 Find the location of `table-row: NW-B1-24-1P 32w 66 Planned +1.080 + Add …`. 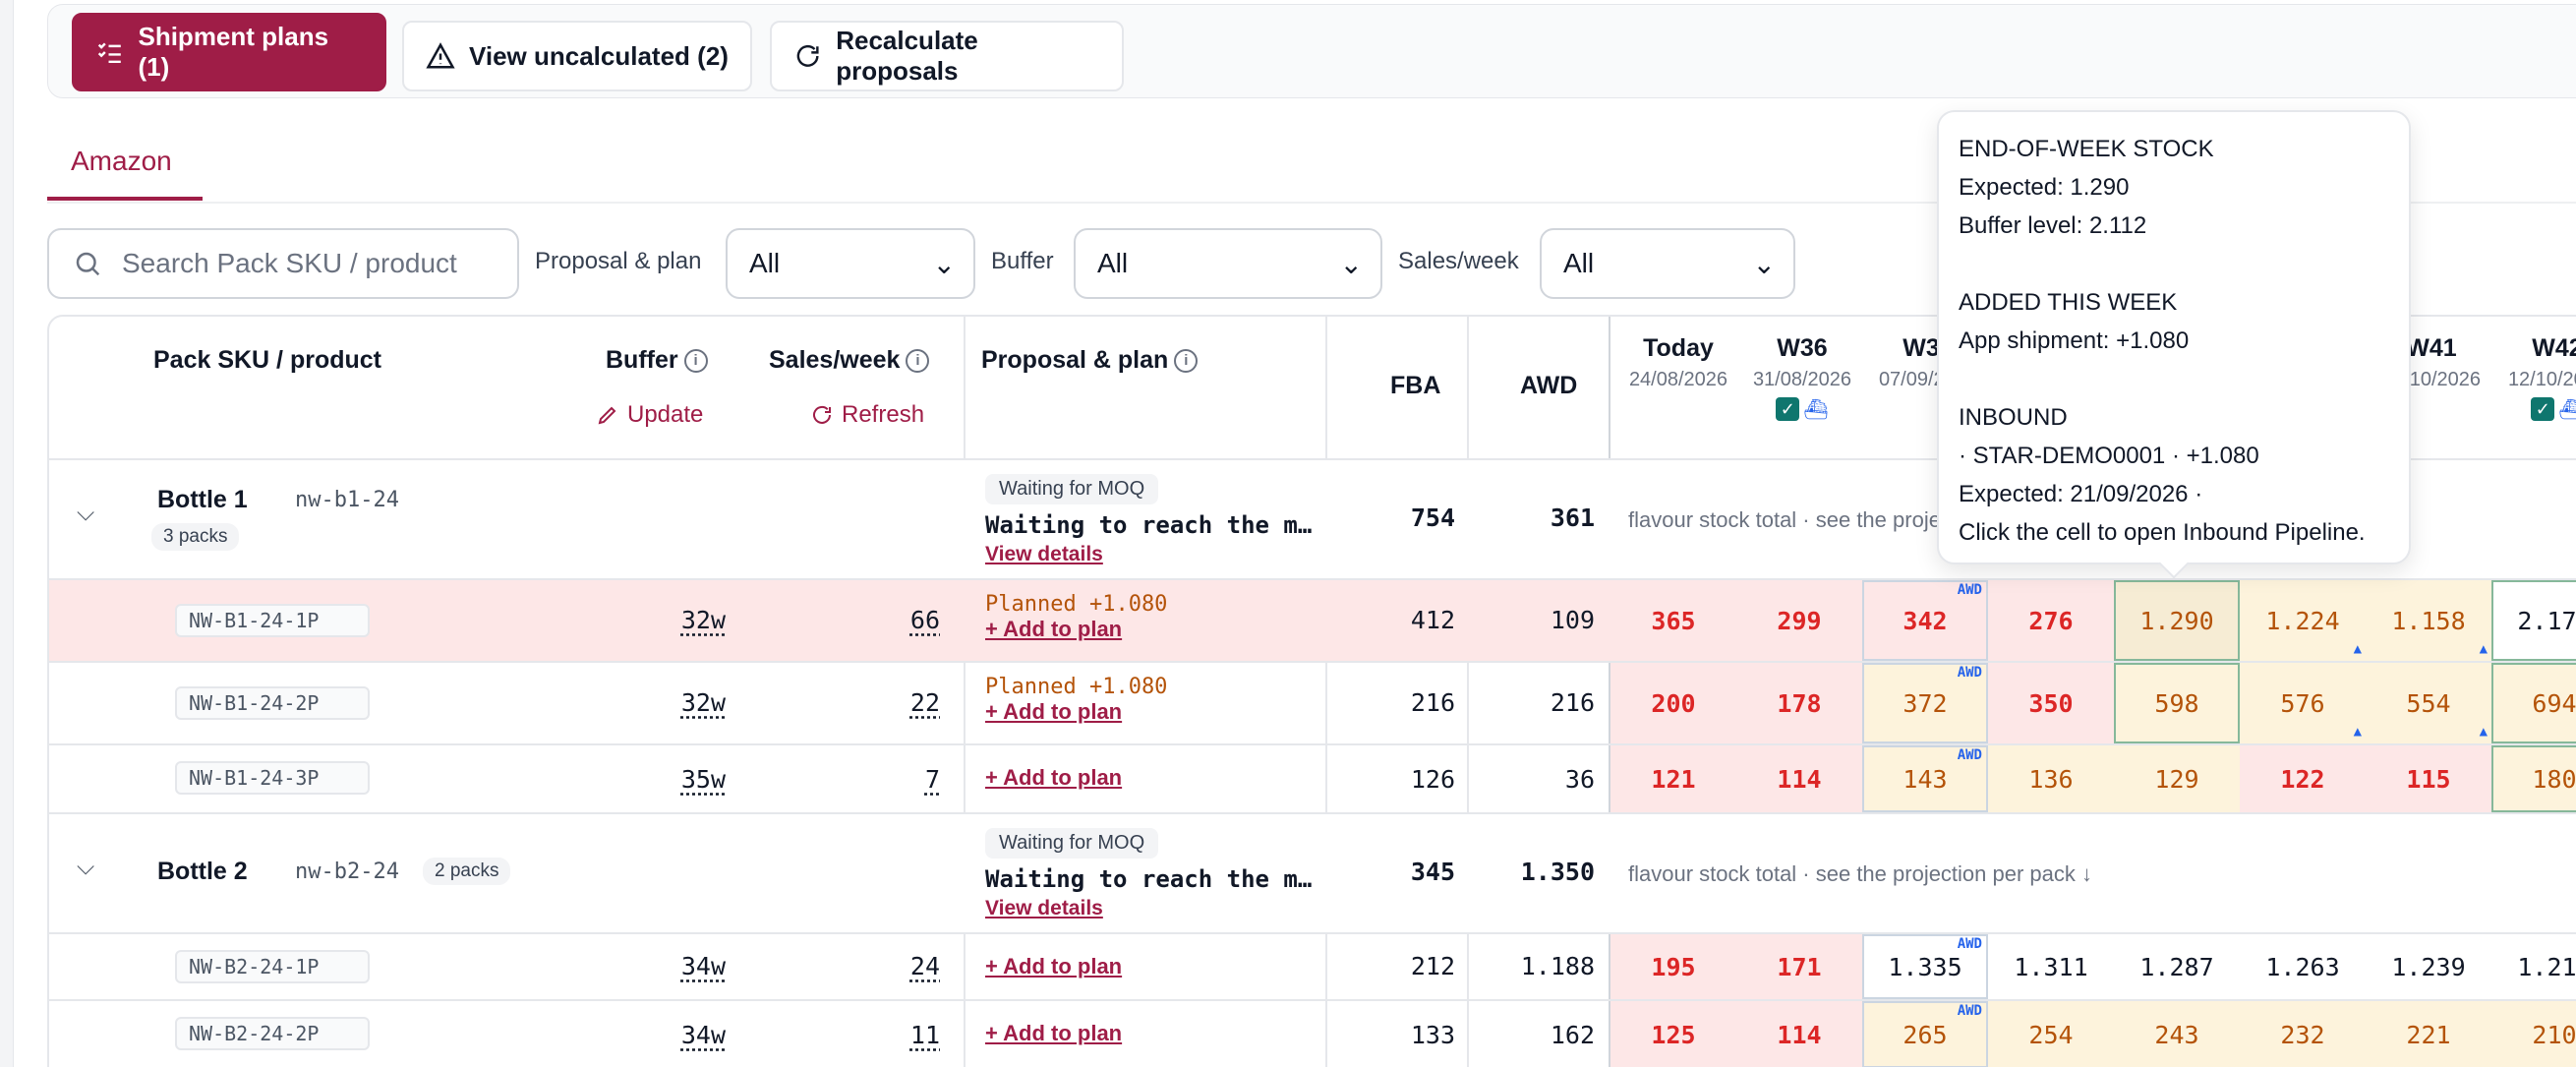

table-row: NW-B1-24-1P 32w 66 Planned +1.080 + Add … is located at coordinates (1312, 621).